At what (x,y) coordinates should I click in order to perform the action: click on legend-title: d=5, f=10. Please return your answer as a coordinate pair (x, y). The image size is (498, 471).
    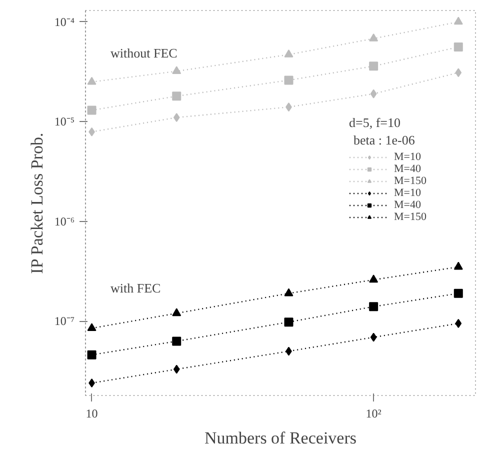
    Looking at the image, I should click on (375, 123).